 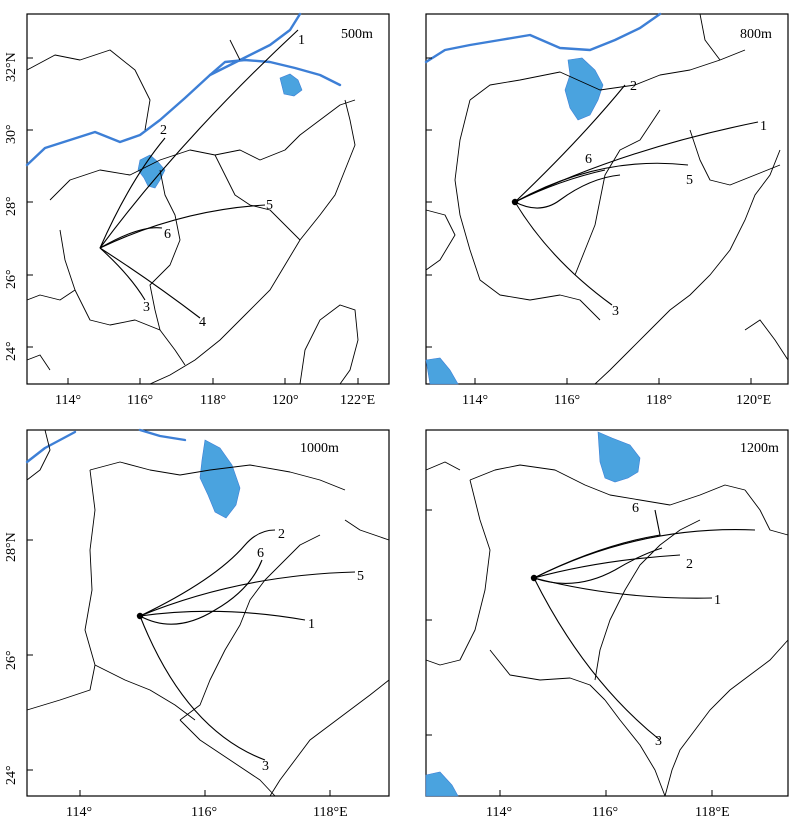 I want to click on x-tick-label: 120°, so click(x=285, y=400).